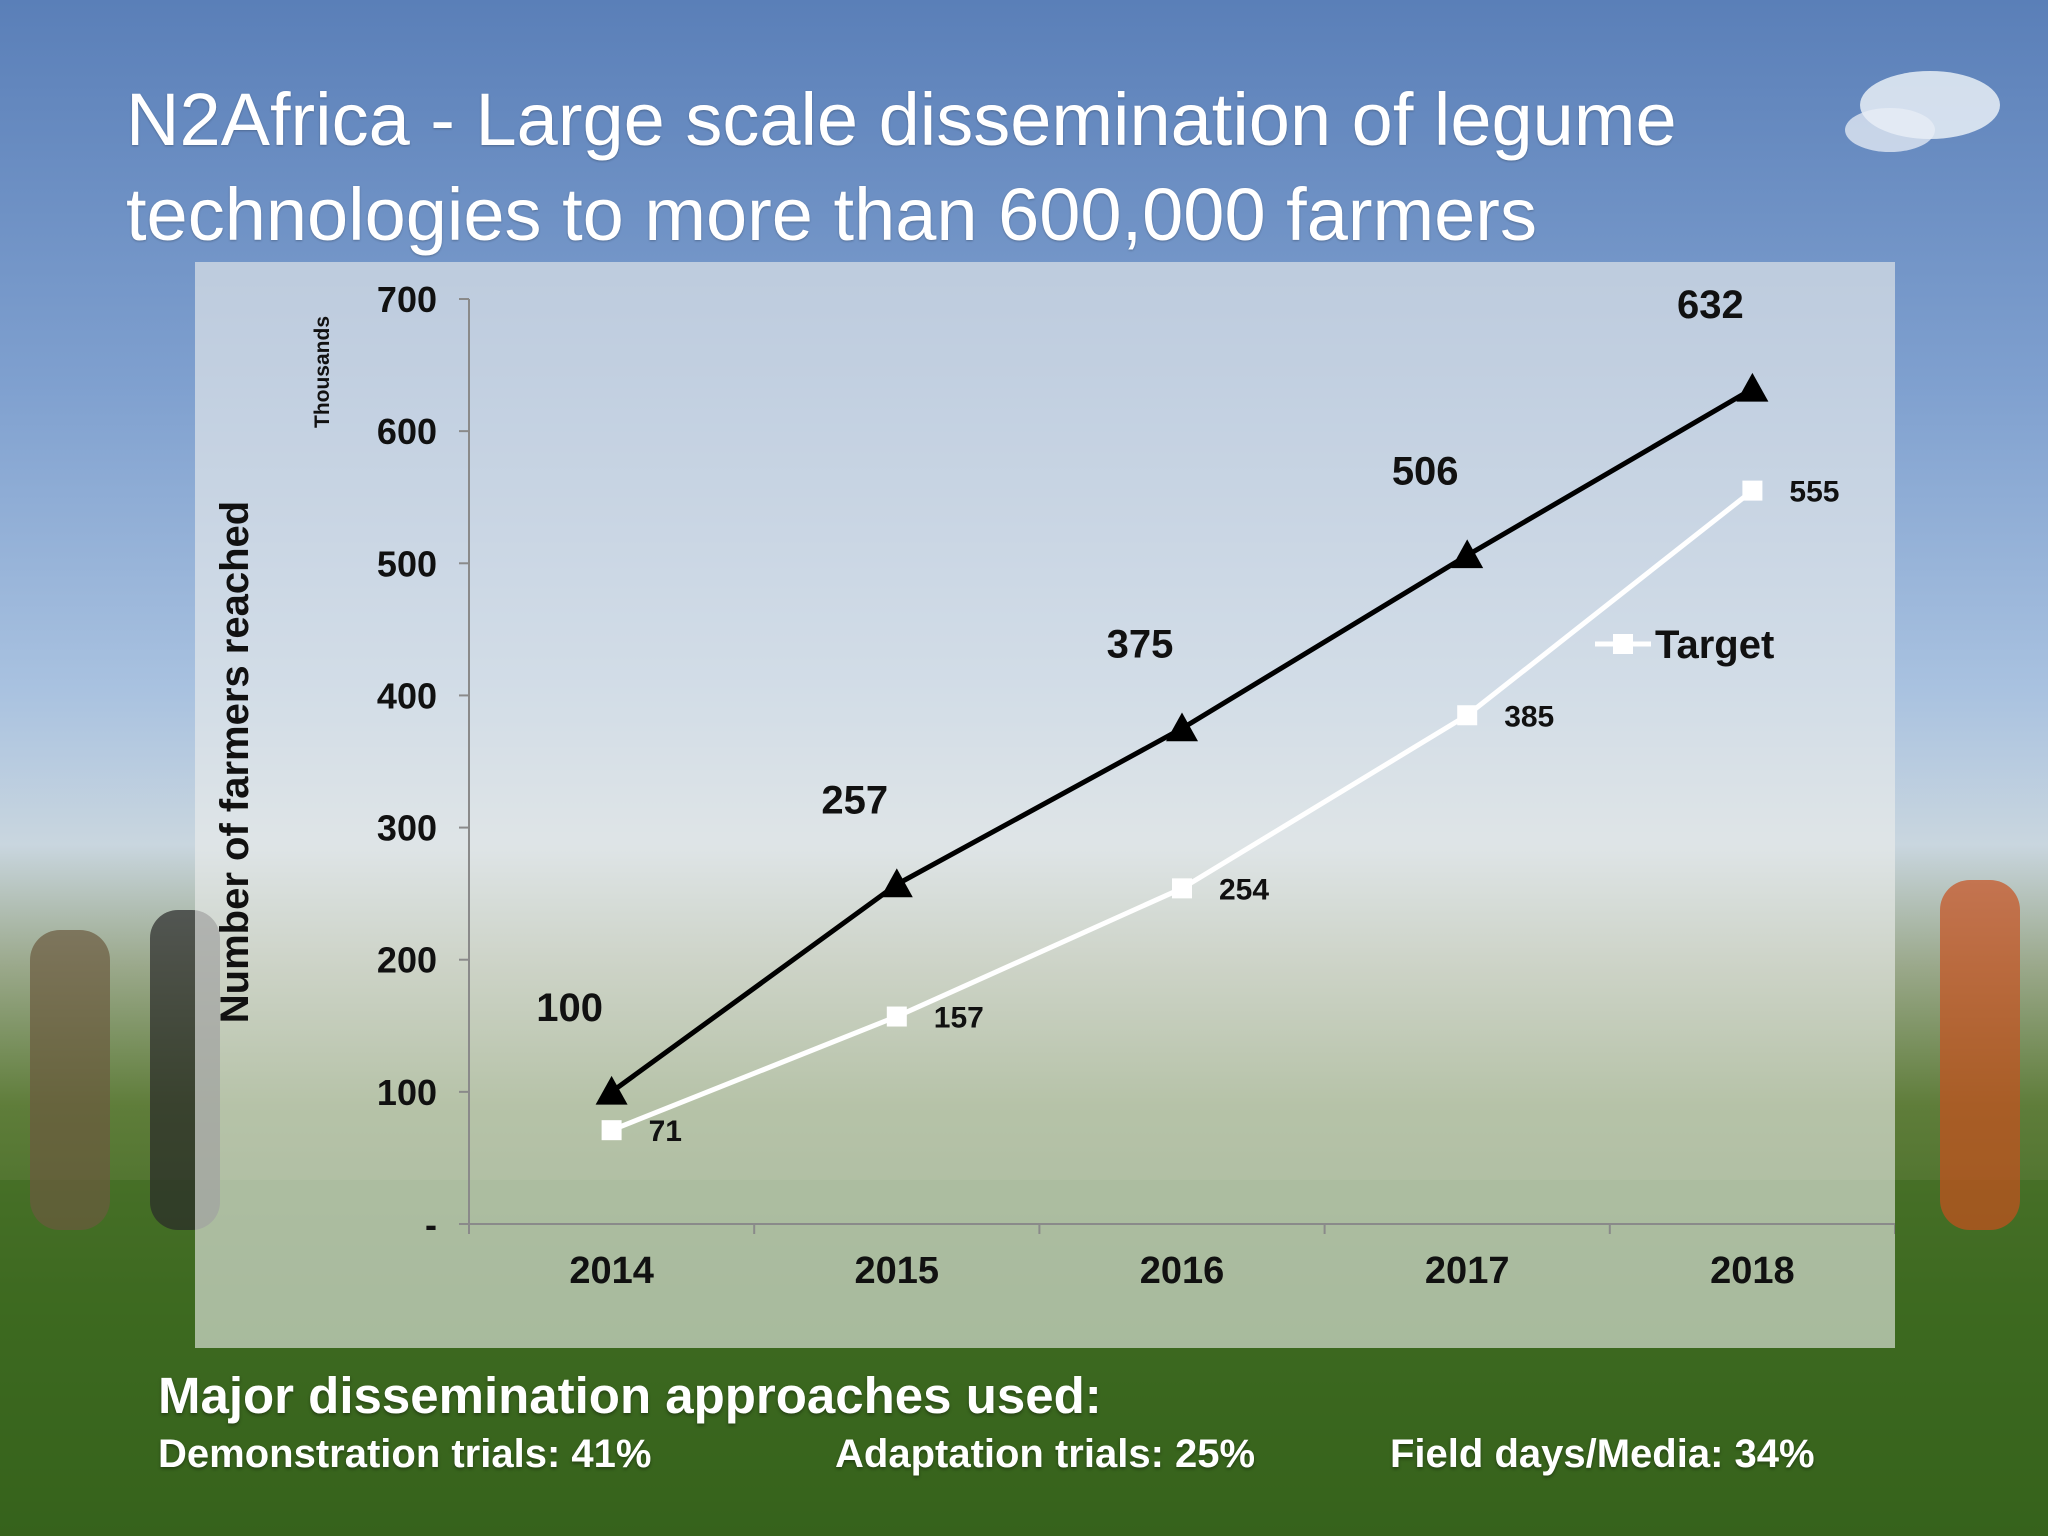 The width and height of the screenshot is (2048, 1536). I want to click on x-tick-label: 2014, so click(611, 1271).